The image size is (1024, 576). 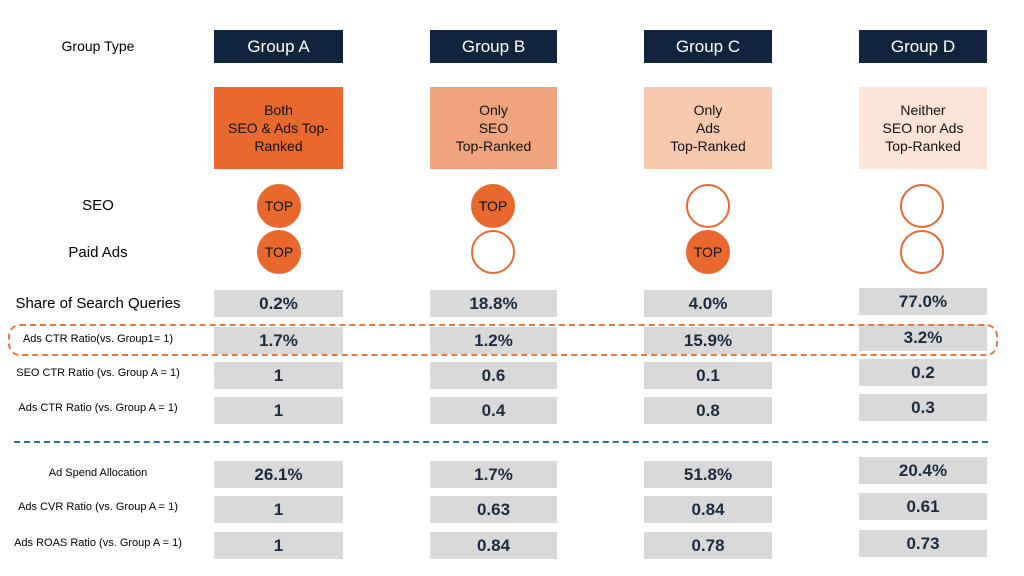 What do you see at coordinates (493, 474) in the screenshot?
I see `cell-ad-spend-group-b: 1.7%` at bounding box center [493, 474].